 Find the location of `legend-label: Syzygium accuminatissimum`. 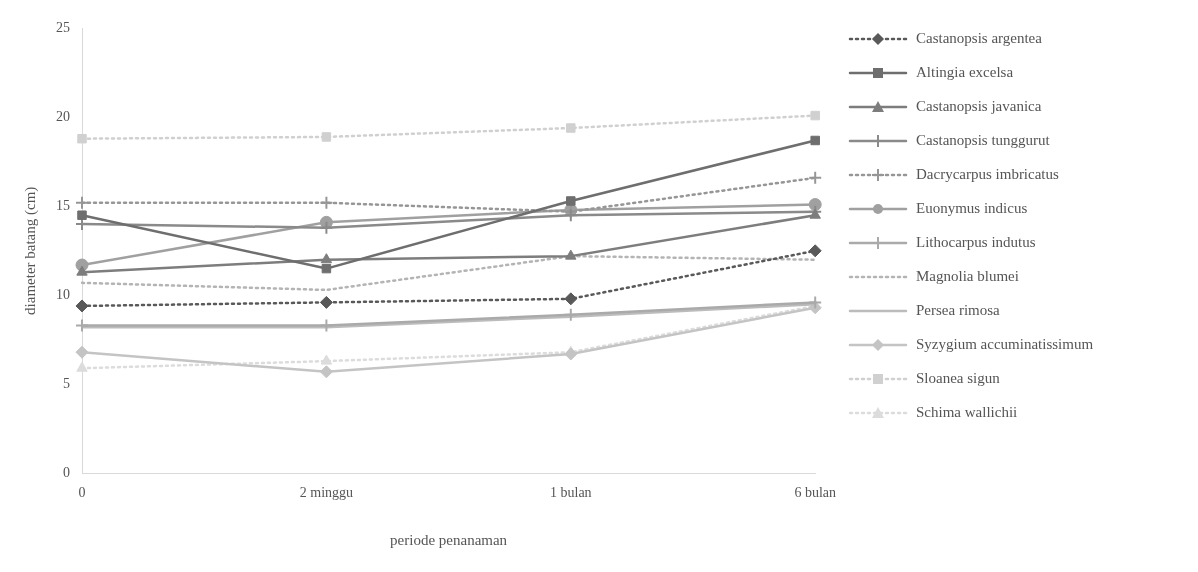

legend-label: Syzygium accuminatissimum is located at coordinates (1005, 344).